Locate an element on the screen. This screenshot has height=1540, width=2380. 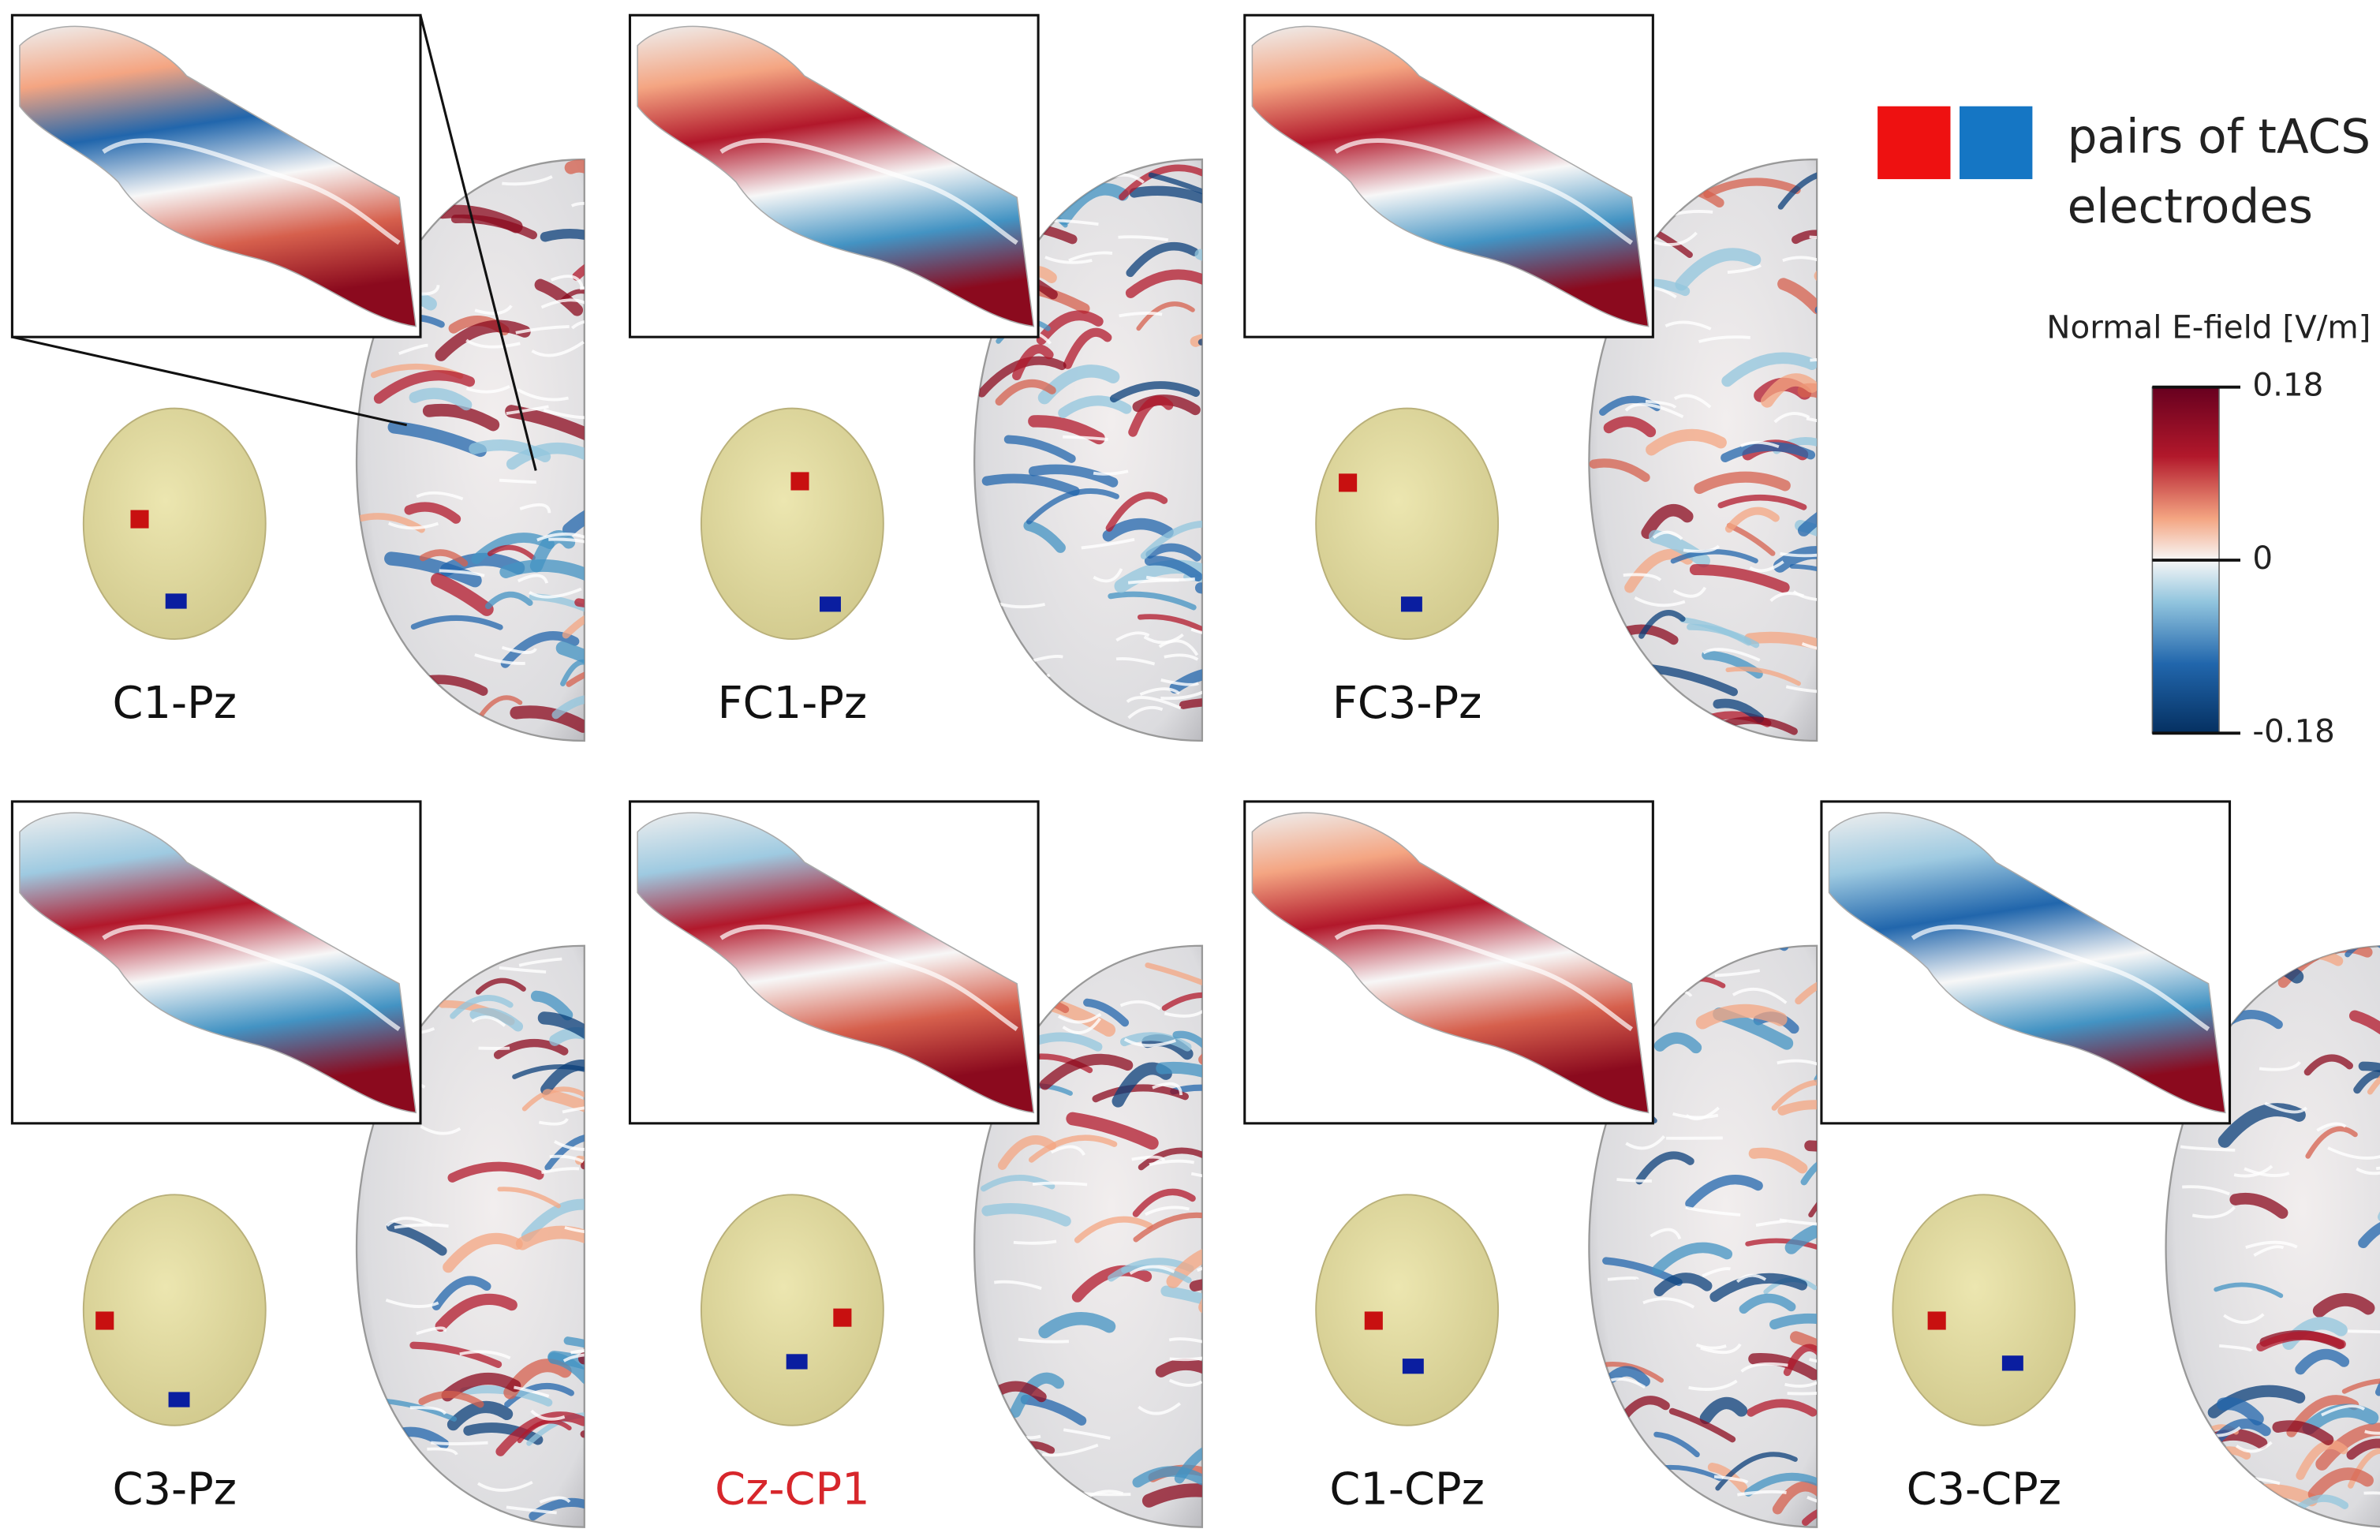
legend-text: electrodes is located at coordinates (2190, 207).